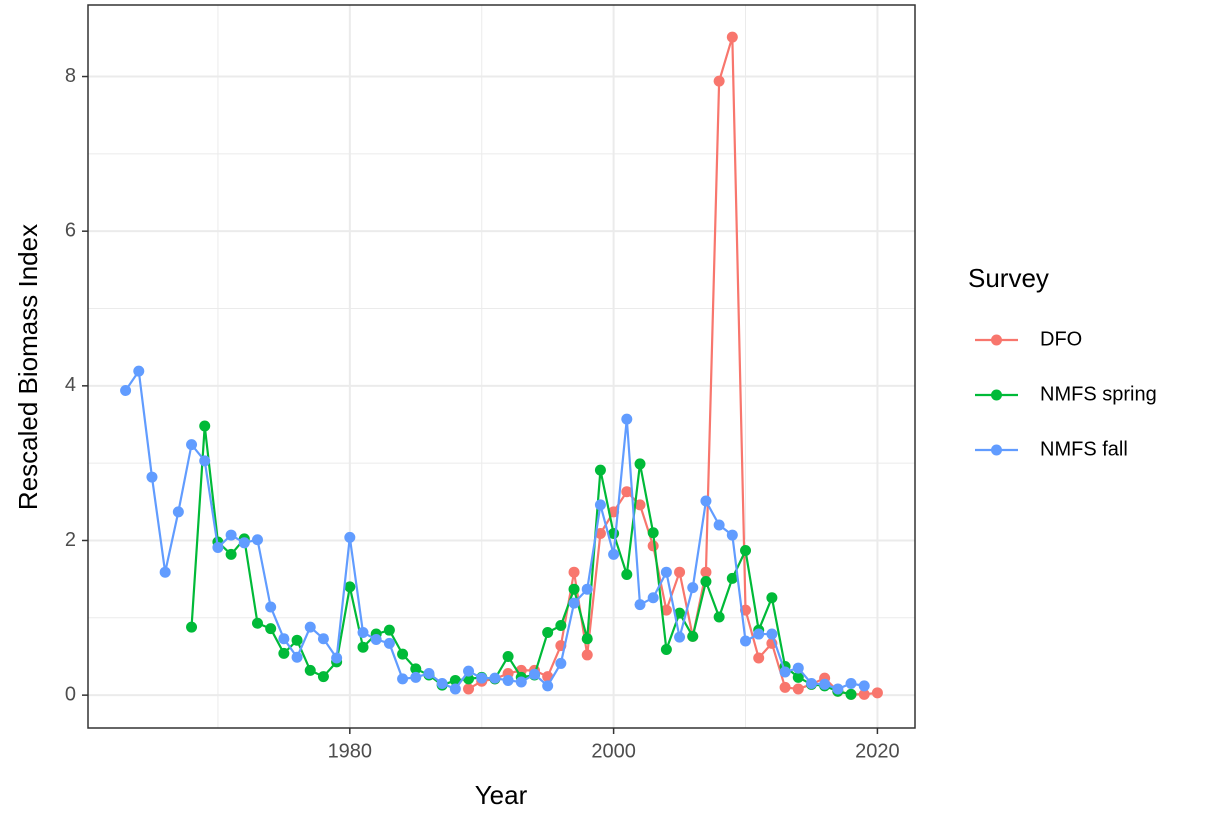 This screenshot has width=1219, height=821. I want to click on y-tick-label: 0, so click(70, 694).